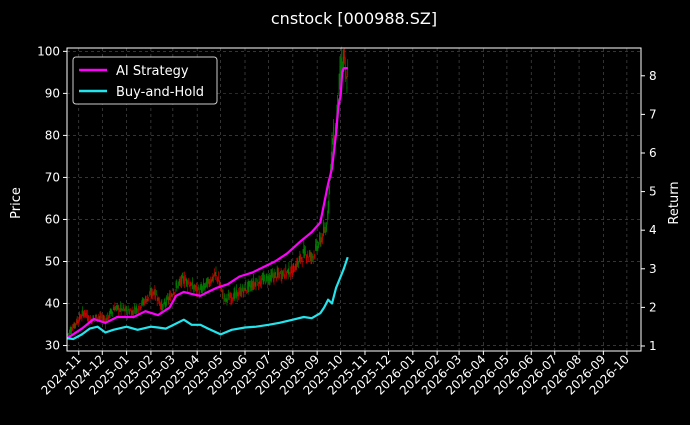  Describe the element at coordinates (653, 192) in the screenshot. I see `y-tick-label-right: 5` at that location.